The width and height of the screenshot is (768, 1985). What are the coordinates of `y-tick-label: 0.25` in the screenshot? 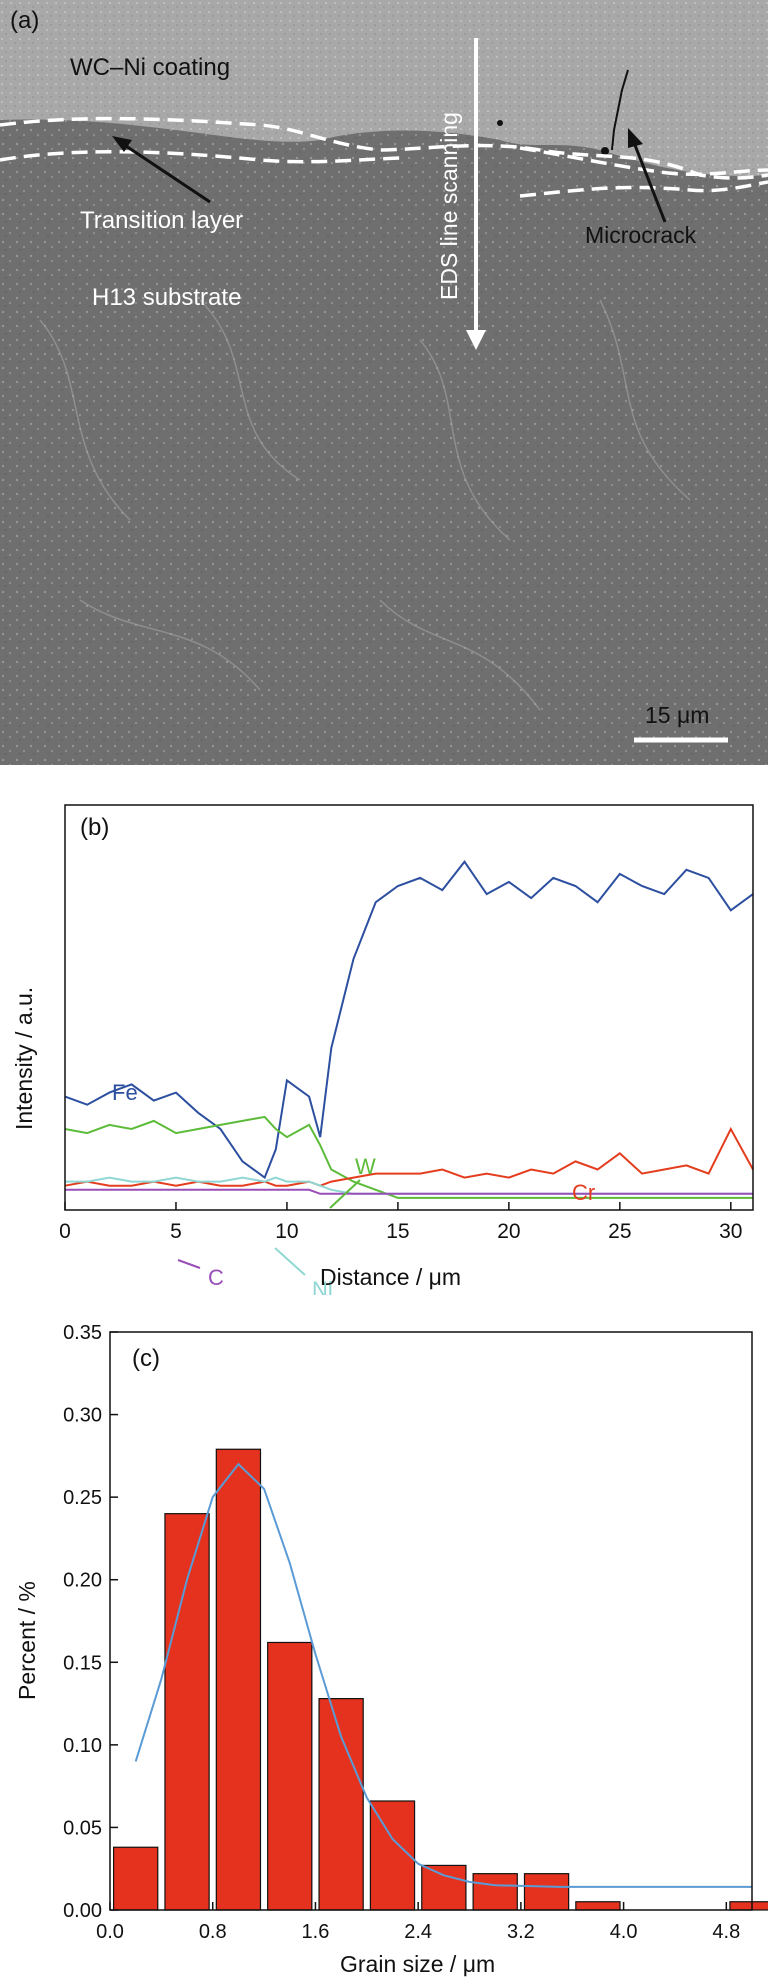 It's located at (82, 1498).